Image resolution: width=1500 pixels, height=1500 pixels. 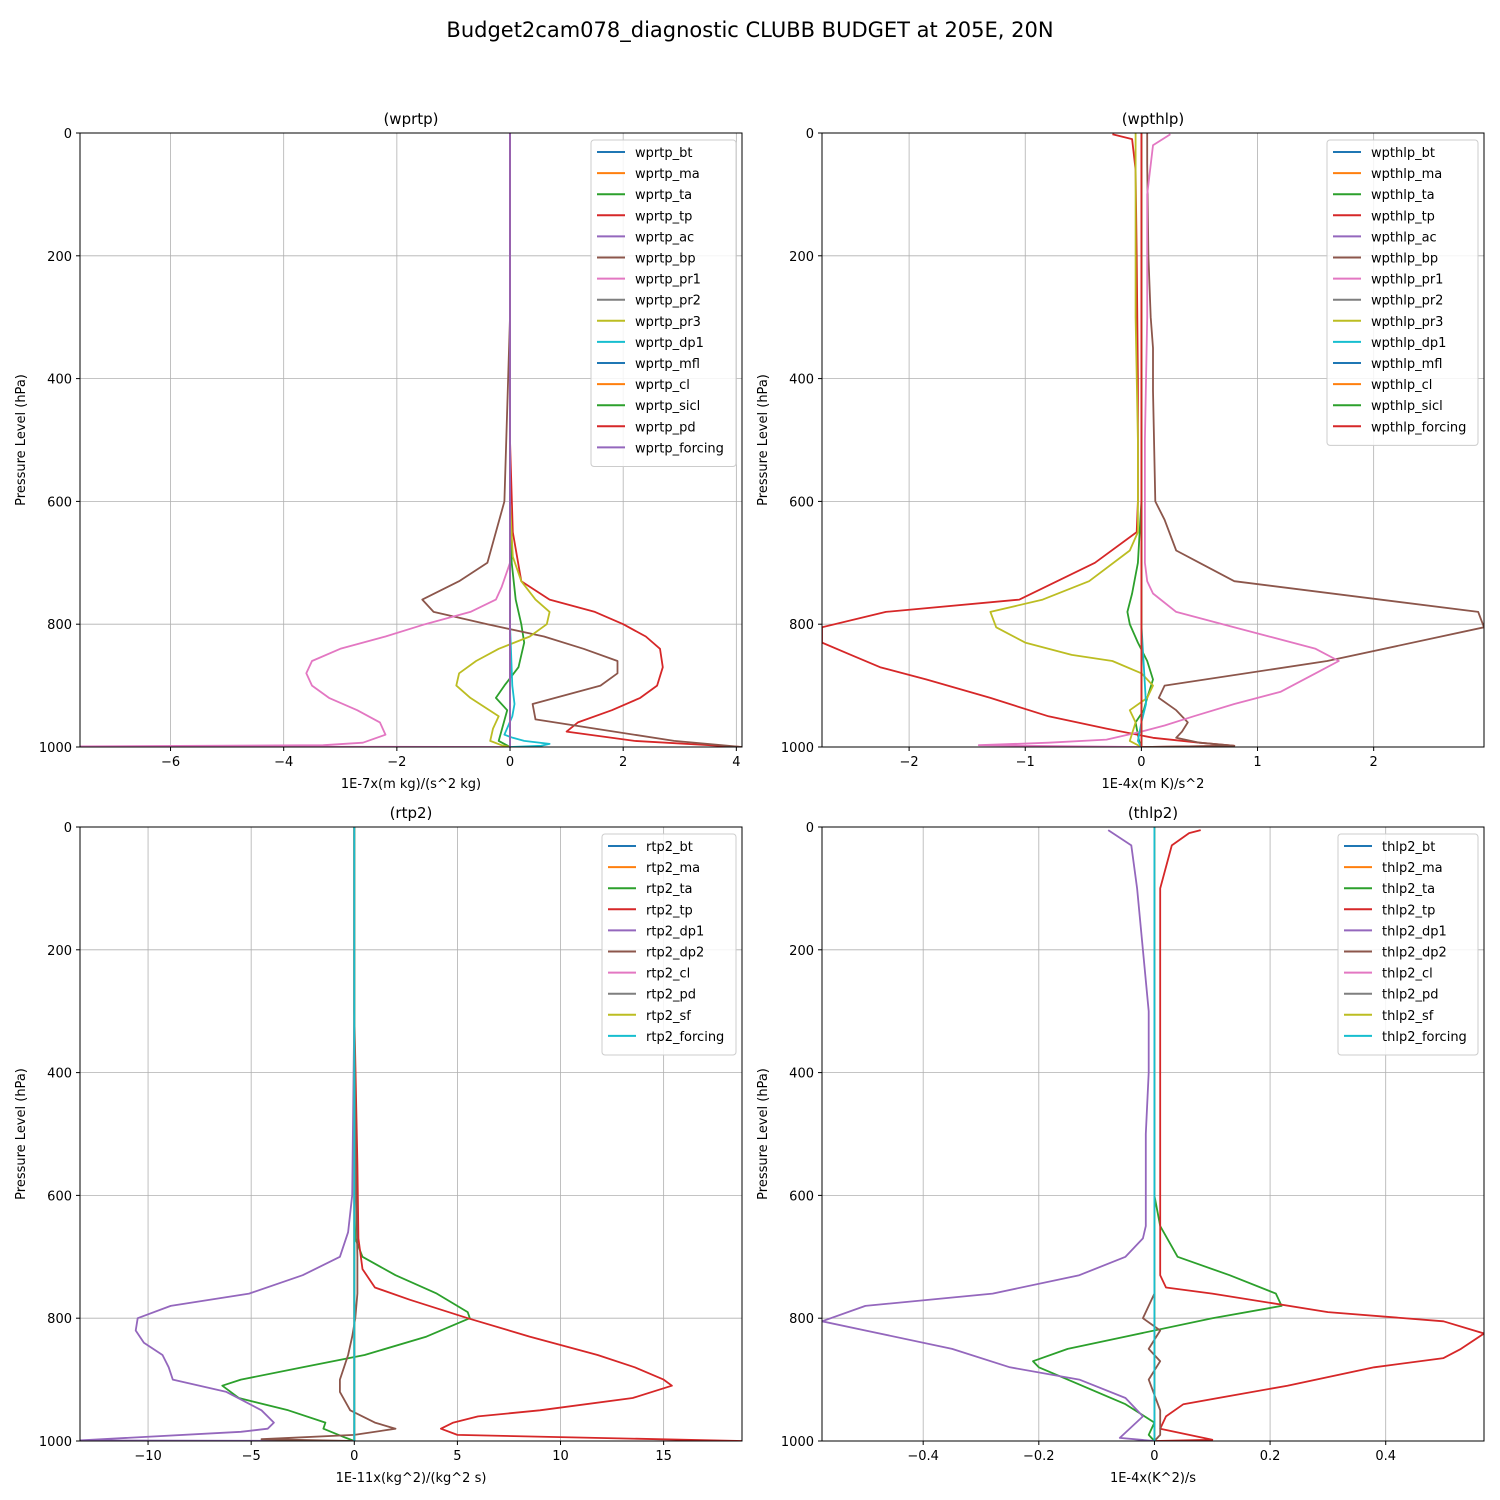 I want to click on legend-label: rtp2_dp1, so click(x=675, y=931).